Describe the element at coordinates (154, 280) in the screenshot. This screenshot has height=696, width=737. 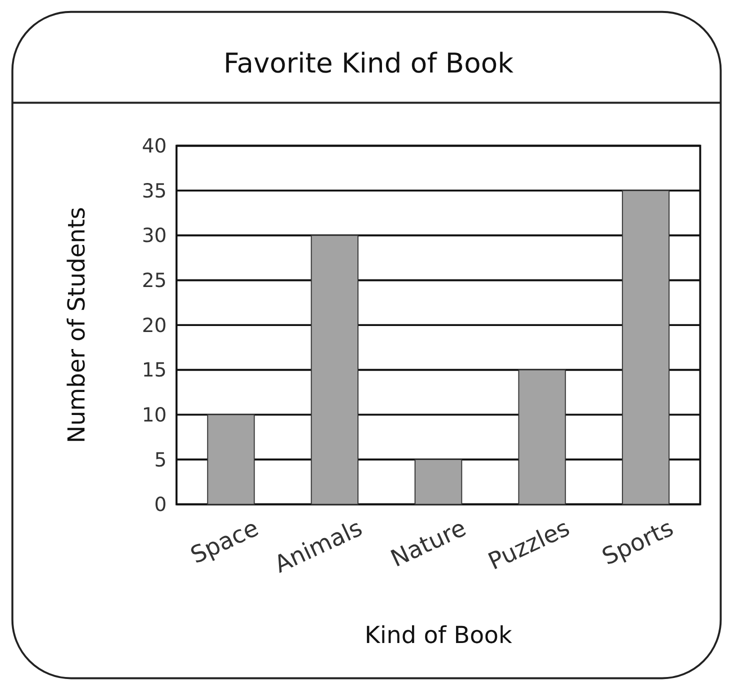
I see `y-tick-label: 25` at that location.